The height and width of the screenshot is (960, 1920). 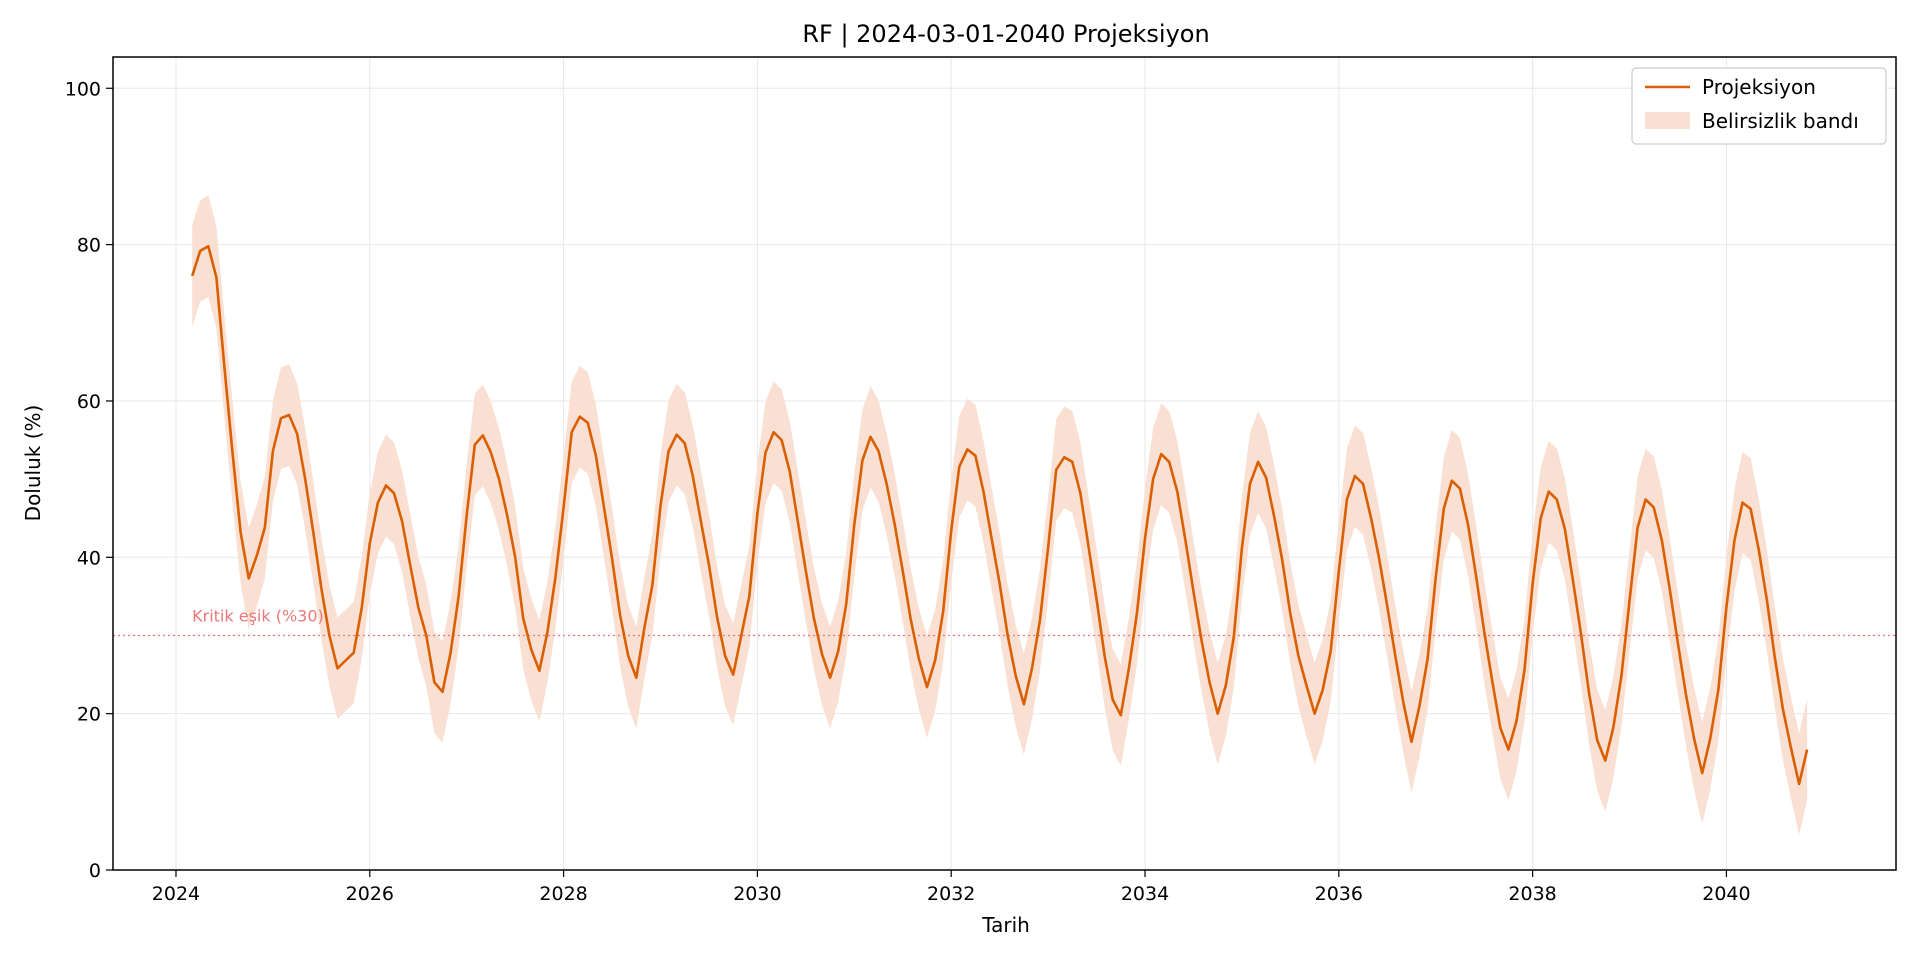 I want to click on legend-box, so click(x=1759, y=106).